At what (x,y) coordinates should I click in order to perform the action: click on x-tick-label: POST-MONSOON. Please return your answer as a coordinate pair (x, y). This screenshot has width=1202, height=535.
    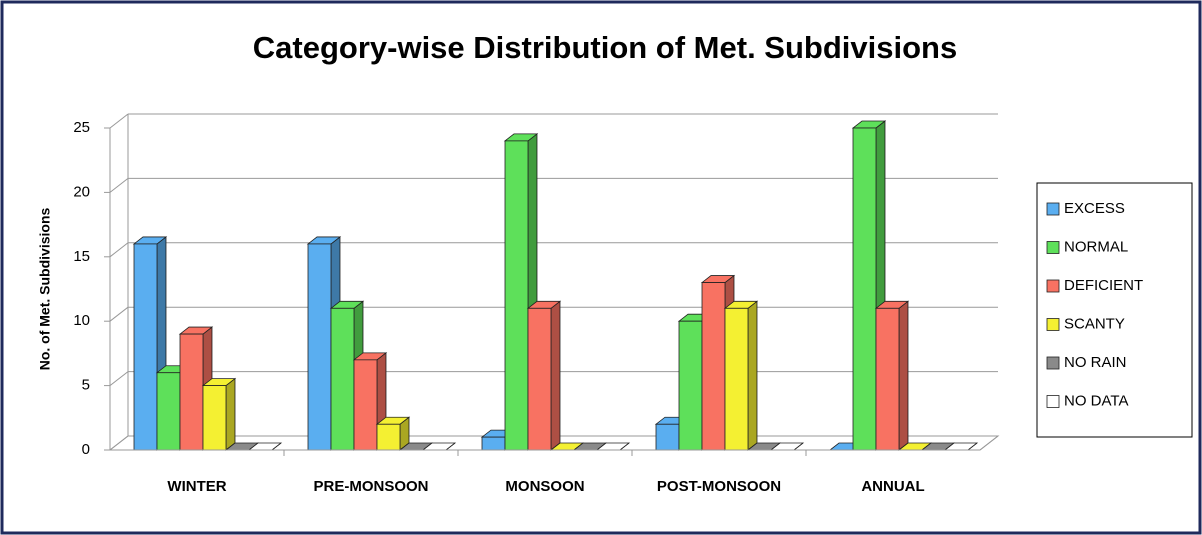
    Looking at the image, I should click on (719, 486).